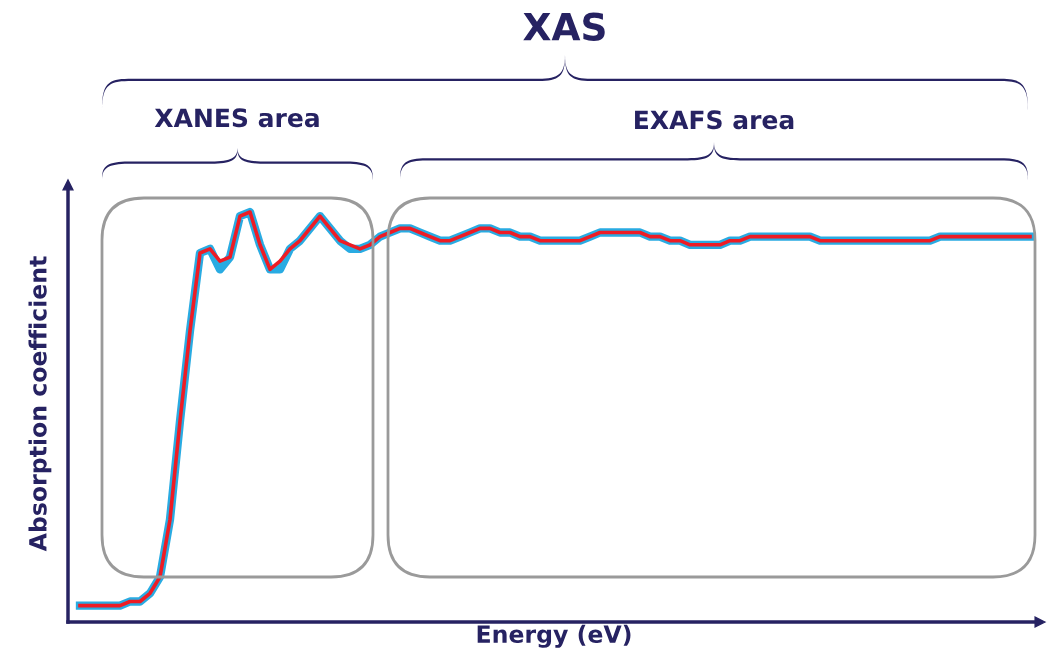 The width and height of the screenshot is (1050, 658). I want to click on y-axis-title: Absorption coefficient, so click(40, 404).